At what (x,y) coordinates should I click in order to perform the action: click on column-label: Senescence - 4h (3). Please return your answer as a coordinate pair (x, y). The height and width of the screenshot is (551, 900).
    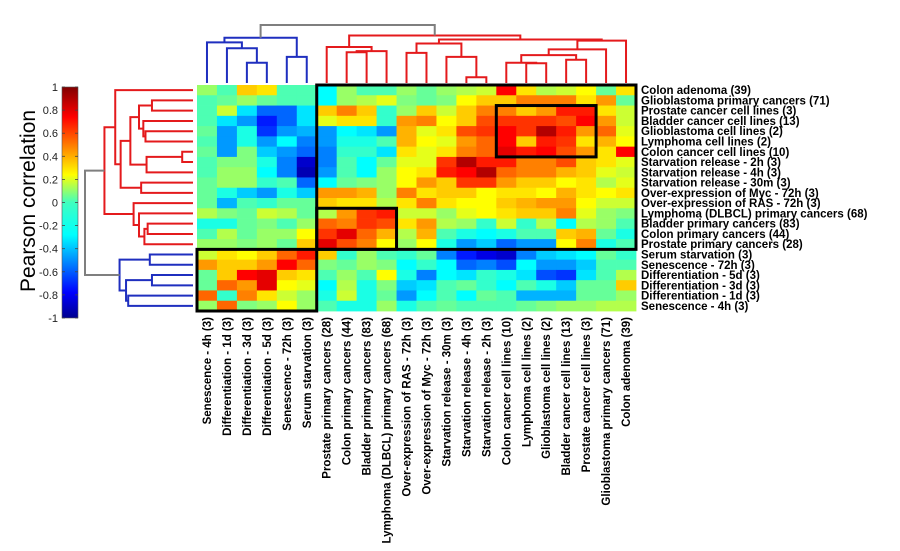
    Looking at the image, I should click on (208, 371).